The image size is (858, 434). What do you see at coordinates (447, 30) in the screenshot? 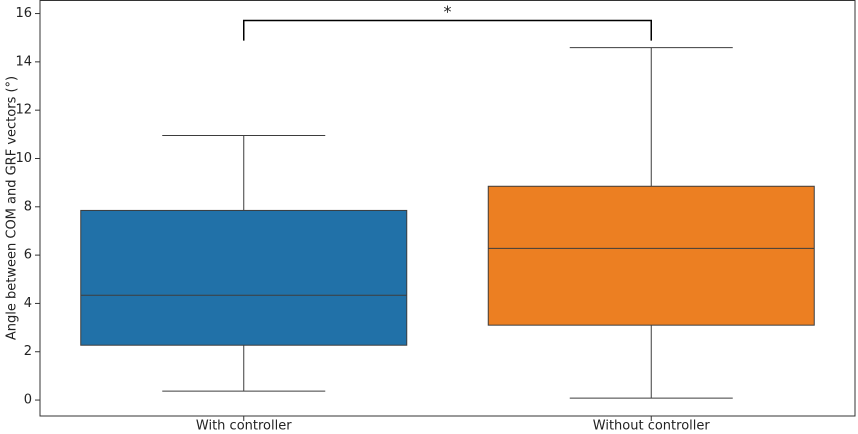
I see `significance-bracket` at bounding box center [447, 30].